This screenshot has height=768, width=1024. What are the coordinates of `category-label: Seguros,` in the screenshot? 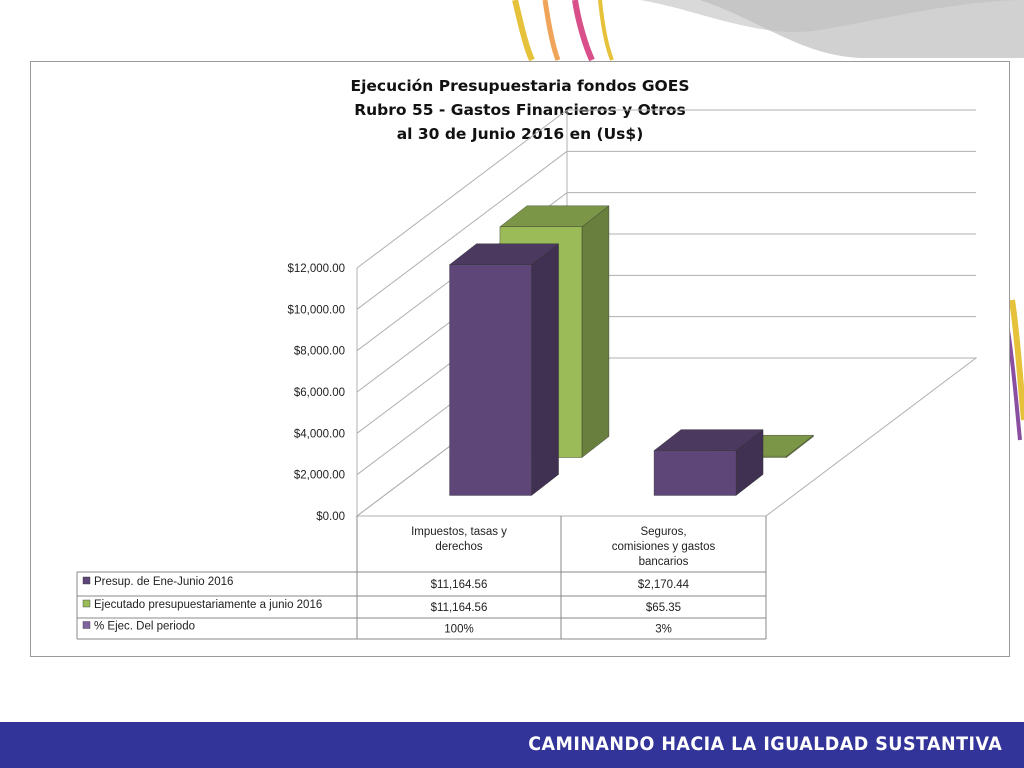 It's located at (663, 532).